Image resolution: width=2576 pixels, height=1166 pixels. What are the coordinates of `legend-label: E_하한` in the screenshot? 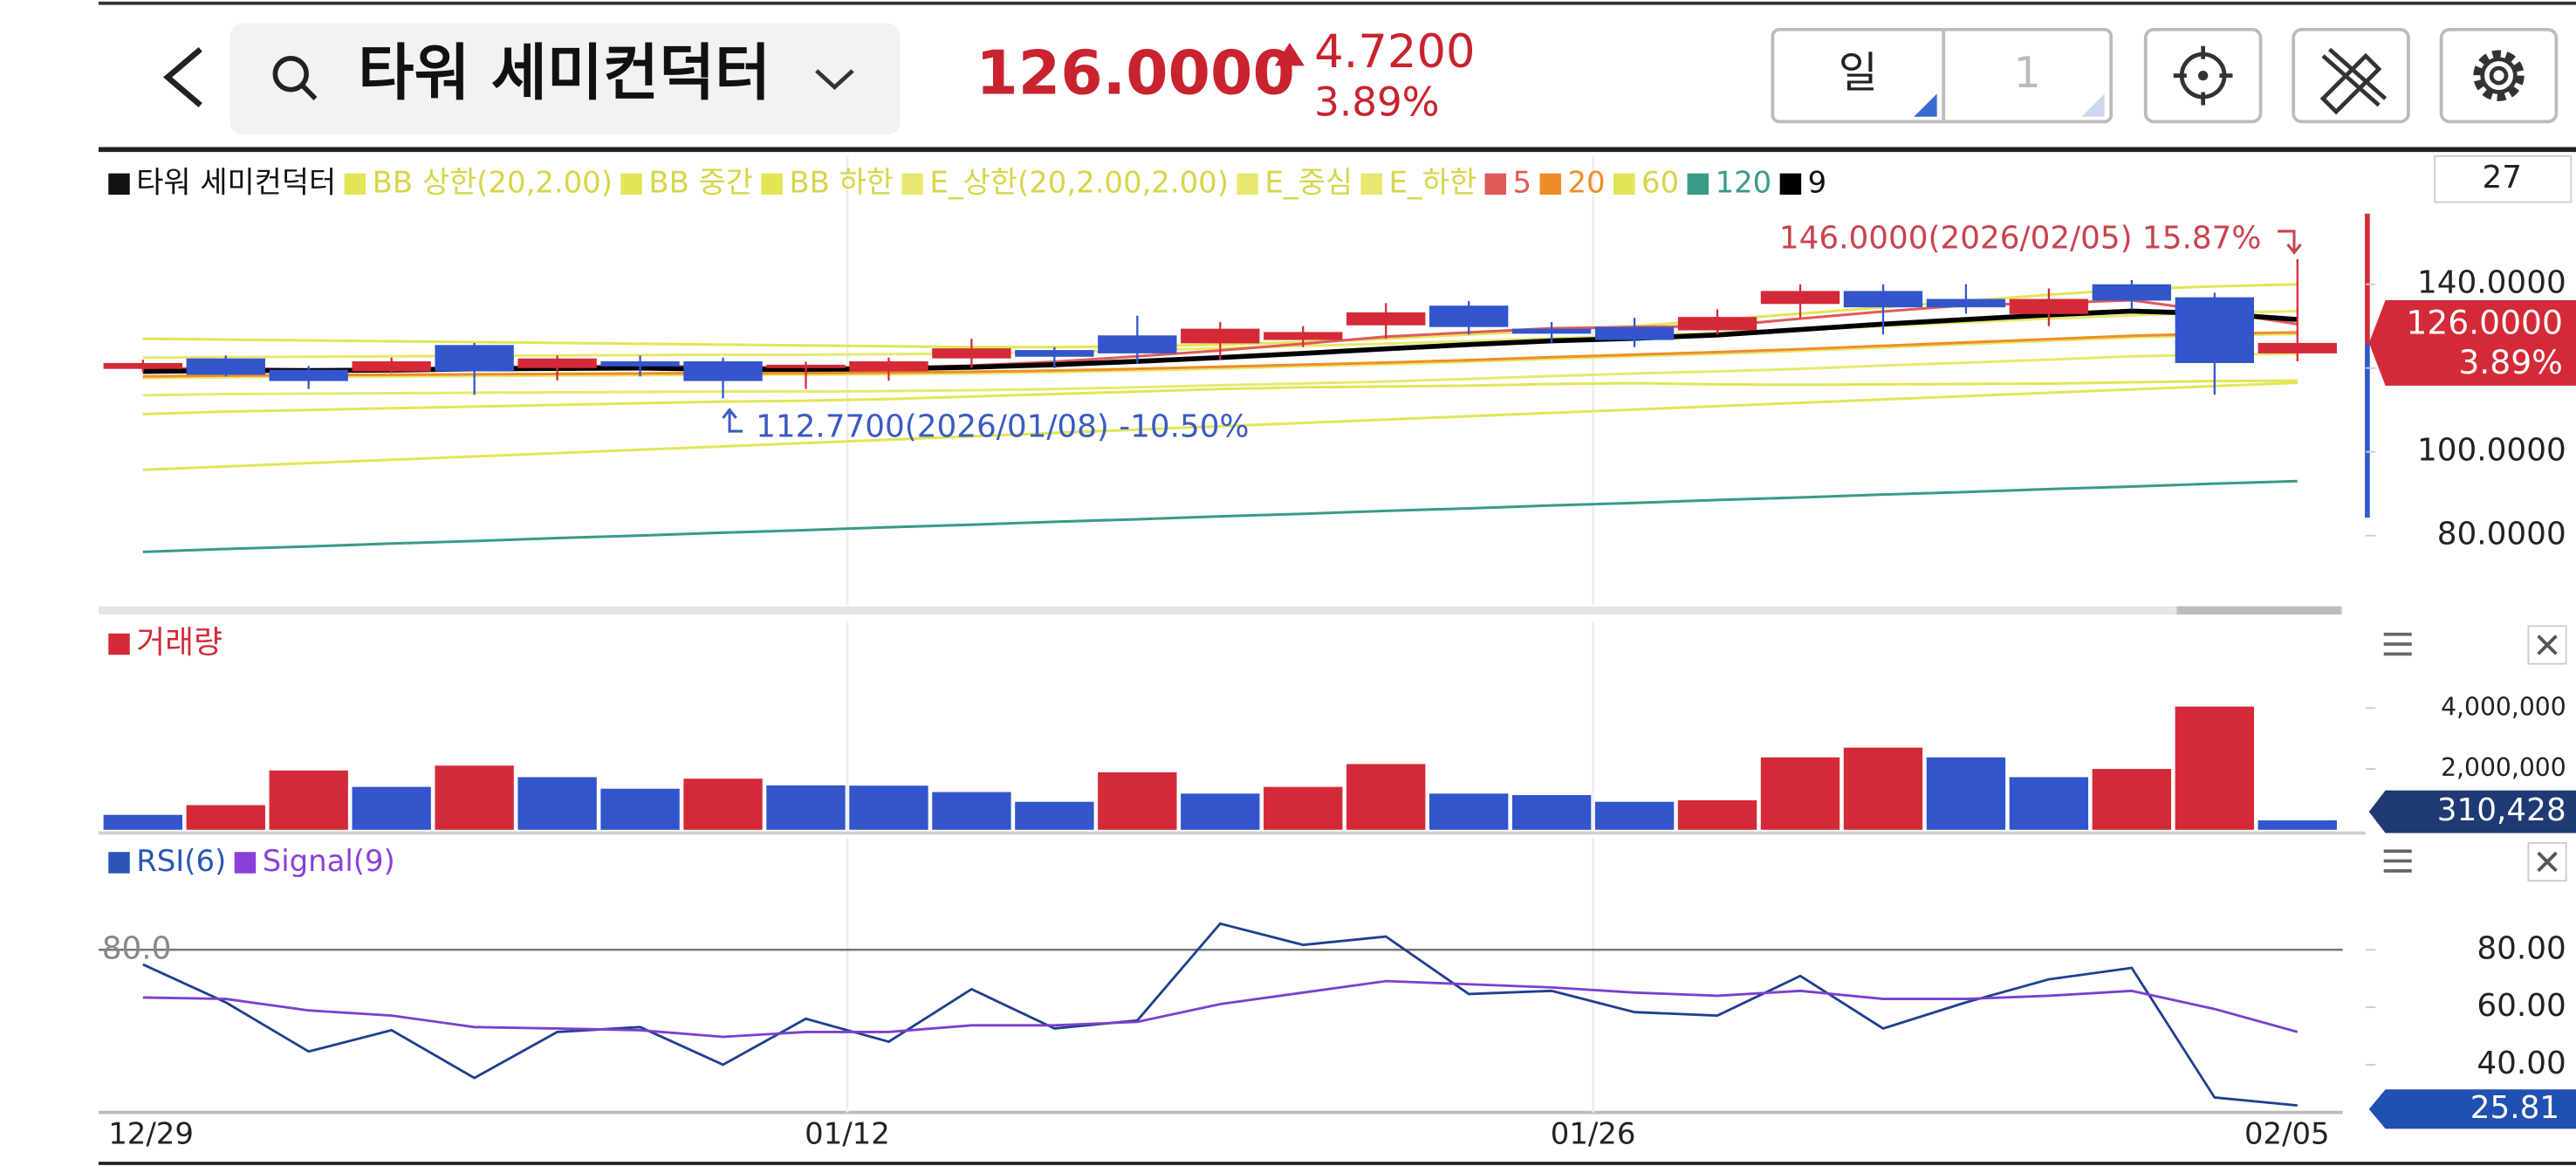 It's located at (1432, 182).